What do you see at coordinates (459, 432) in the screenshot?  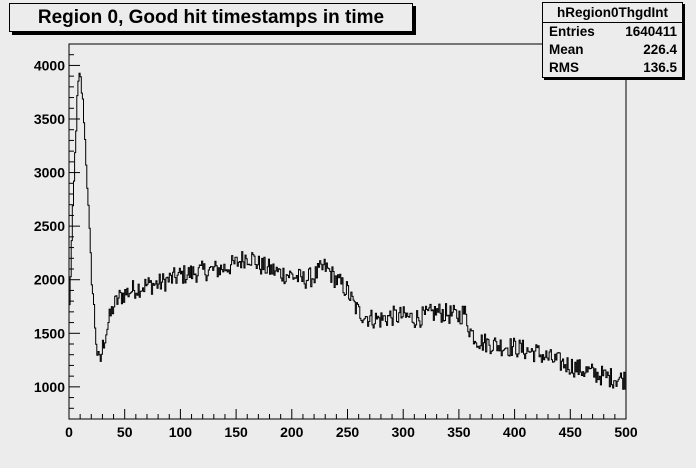 I see `x-tick-label: 350` at bounding box center [459, 432].